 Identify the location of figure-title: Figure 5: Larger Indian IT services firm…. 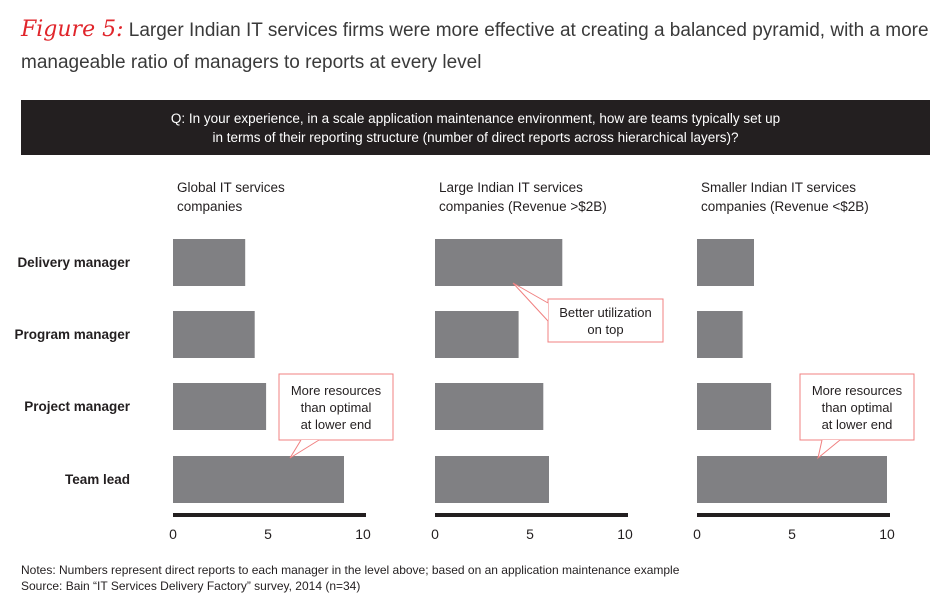
(481, 46).